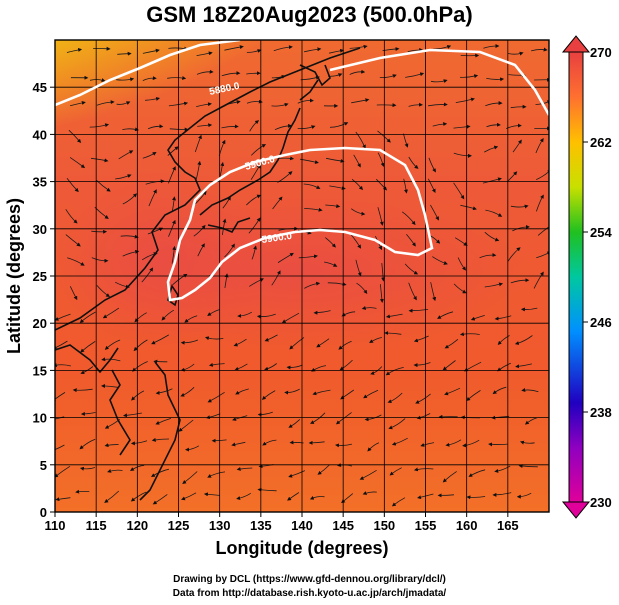 This screenshot has height=605, width=619. What do you see at coordinates (282, 522) in the screenshot?
I see `x-axis-ticks: 110 115 120 125 130 135 140 145 150 155 160 165` at bounding box center [282, 522].